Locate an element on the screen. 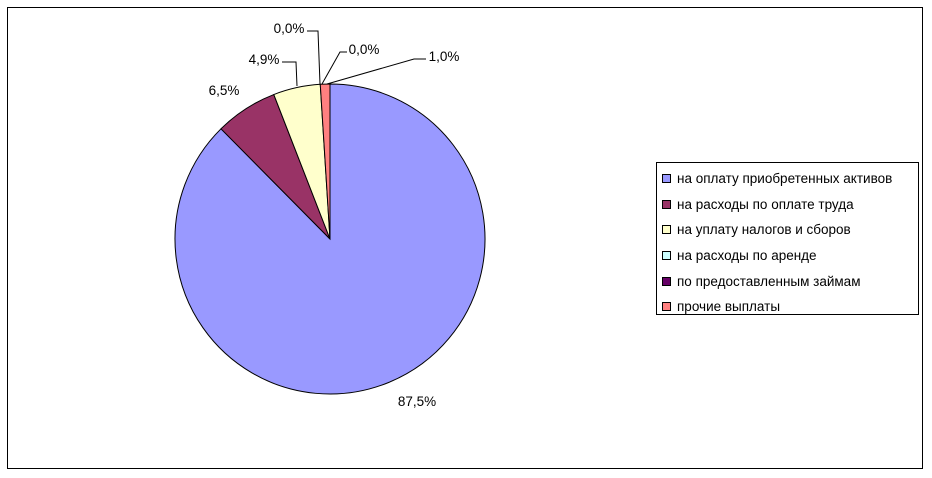  legend-item: на расходы по оплате труда is located at coordinates (787, 205).